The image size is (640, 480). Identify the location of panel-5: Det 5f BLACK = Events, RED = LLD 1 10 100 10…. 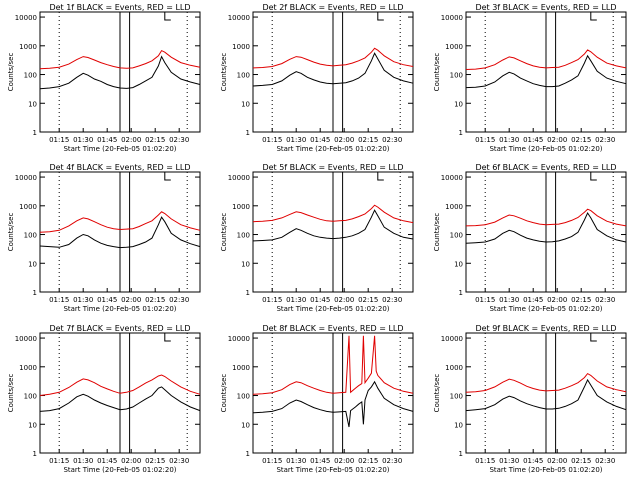
(317, 238).